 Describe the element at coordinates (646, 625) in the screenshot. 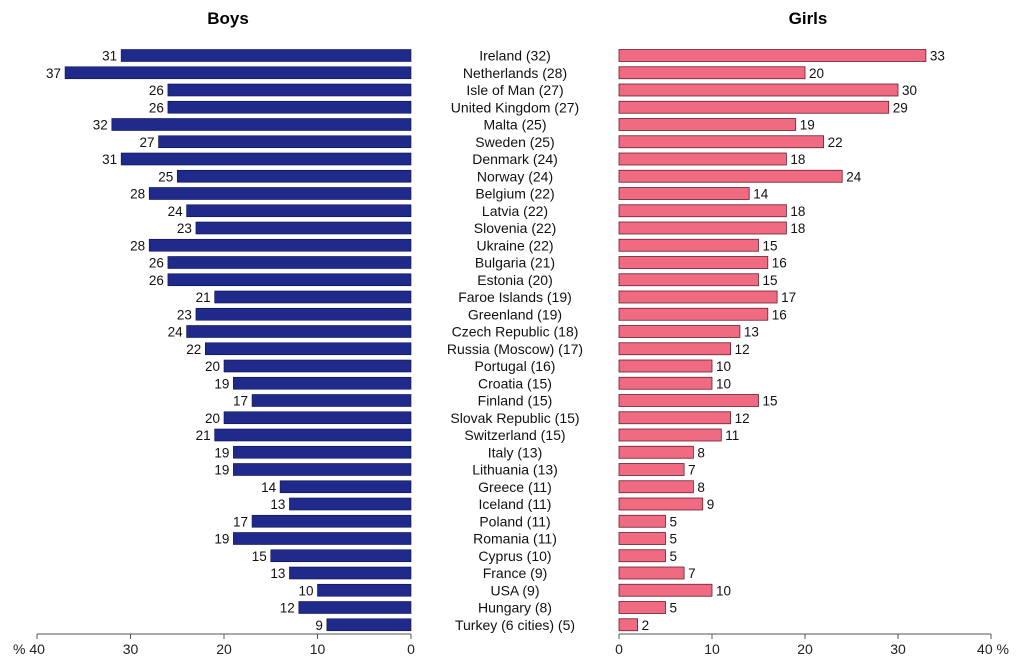

I see `girls-value-label: 2` at that location.